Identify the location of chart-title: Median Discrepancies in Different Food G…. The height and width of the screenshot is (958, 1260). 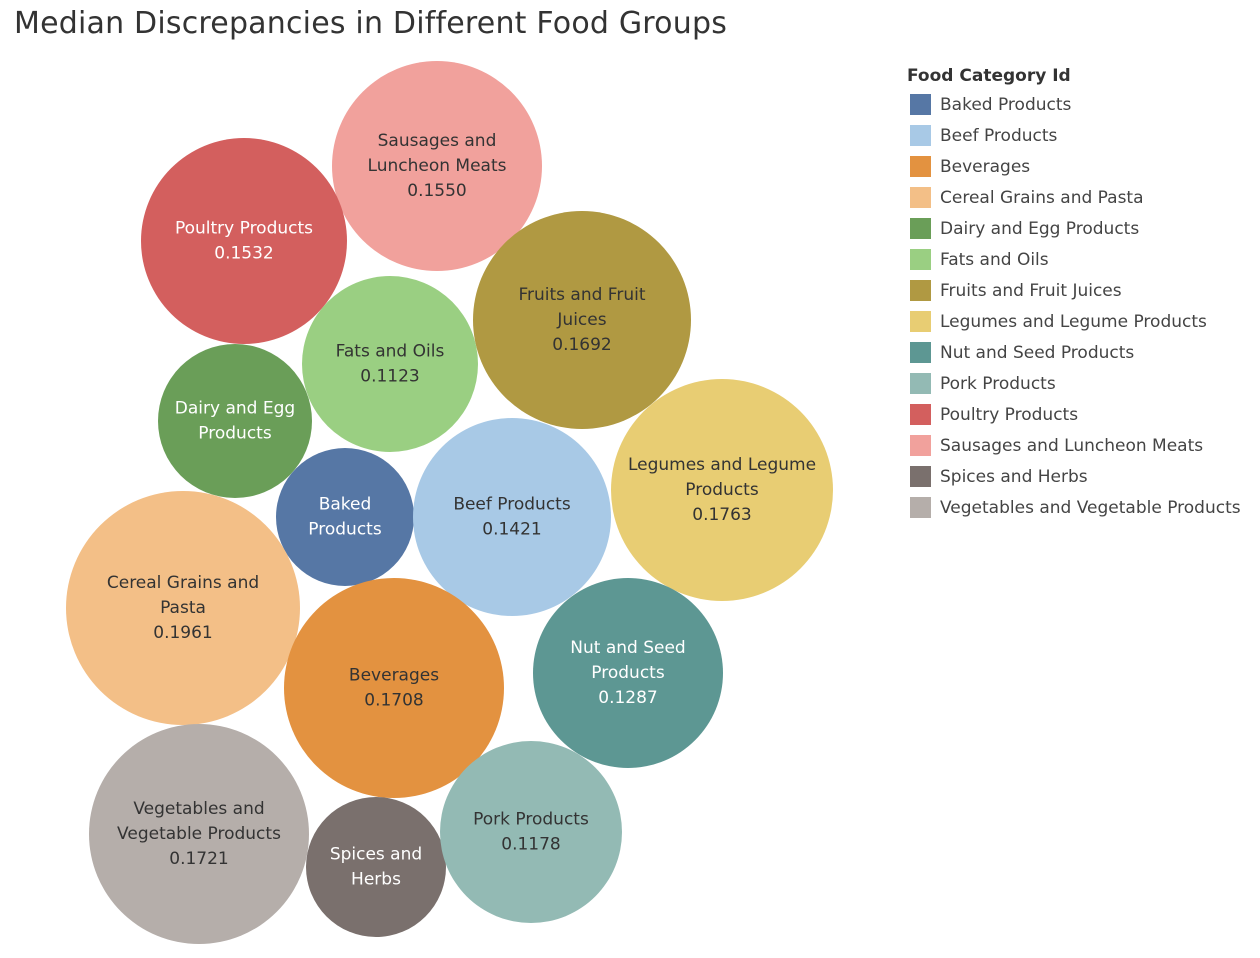
(371, 23).